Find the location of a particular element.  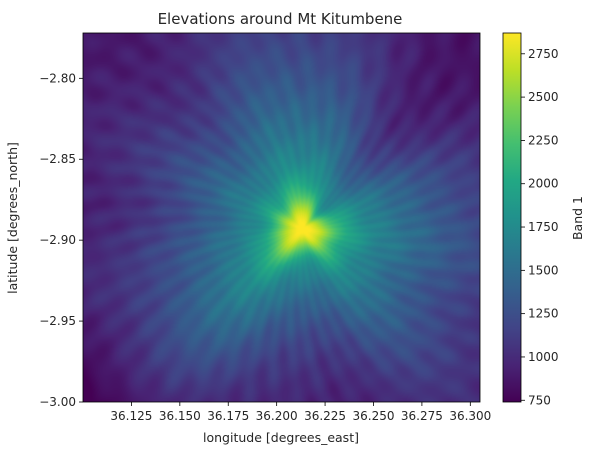

x-tick-label: 36.200 is located at coordinates (277, 416).